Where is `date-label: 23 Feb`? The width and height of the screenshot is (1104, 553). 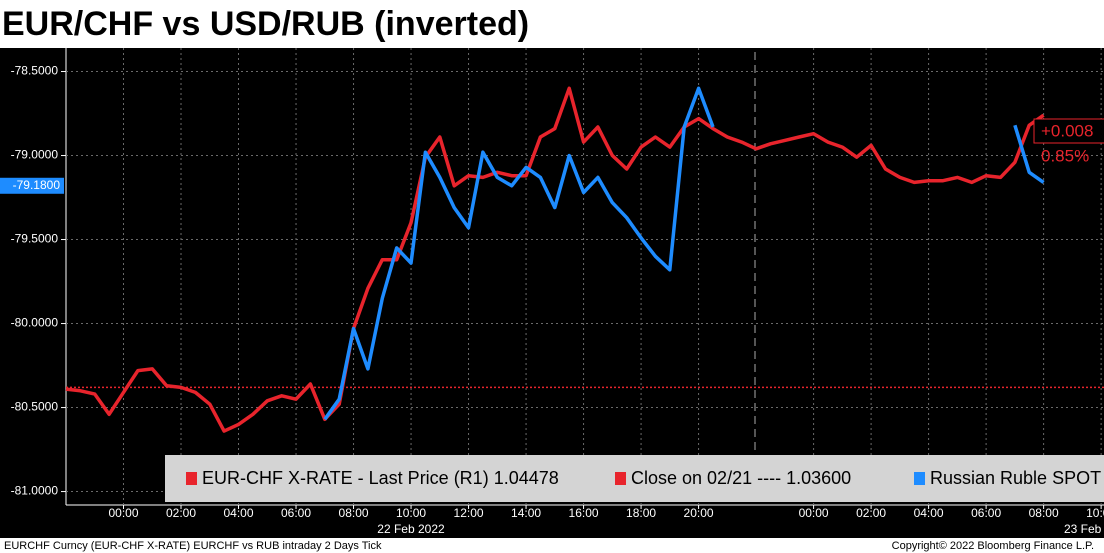
date-label: 23 Feb is located at coordinates (1083, 529).